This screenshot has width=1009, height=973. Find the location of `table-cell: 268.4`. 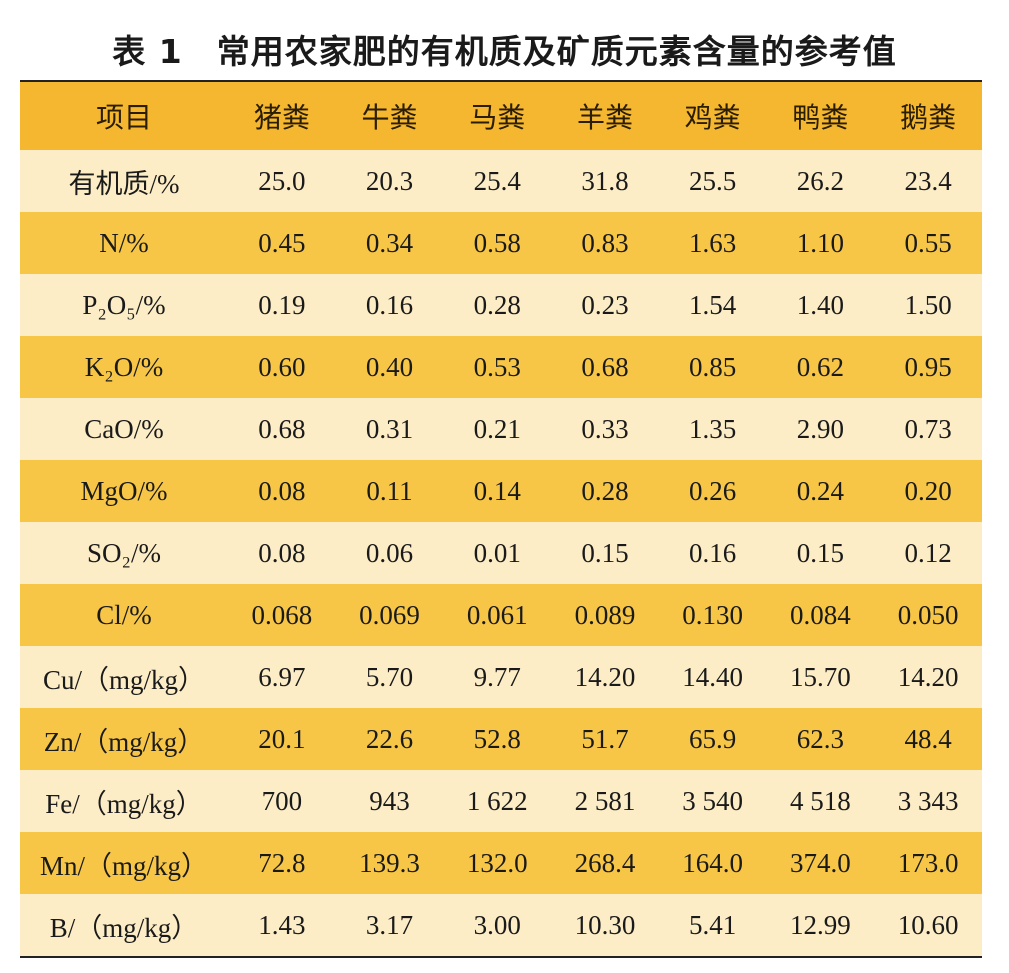

table-cell: 268.4 is located at coordinates (605, 862).